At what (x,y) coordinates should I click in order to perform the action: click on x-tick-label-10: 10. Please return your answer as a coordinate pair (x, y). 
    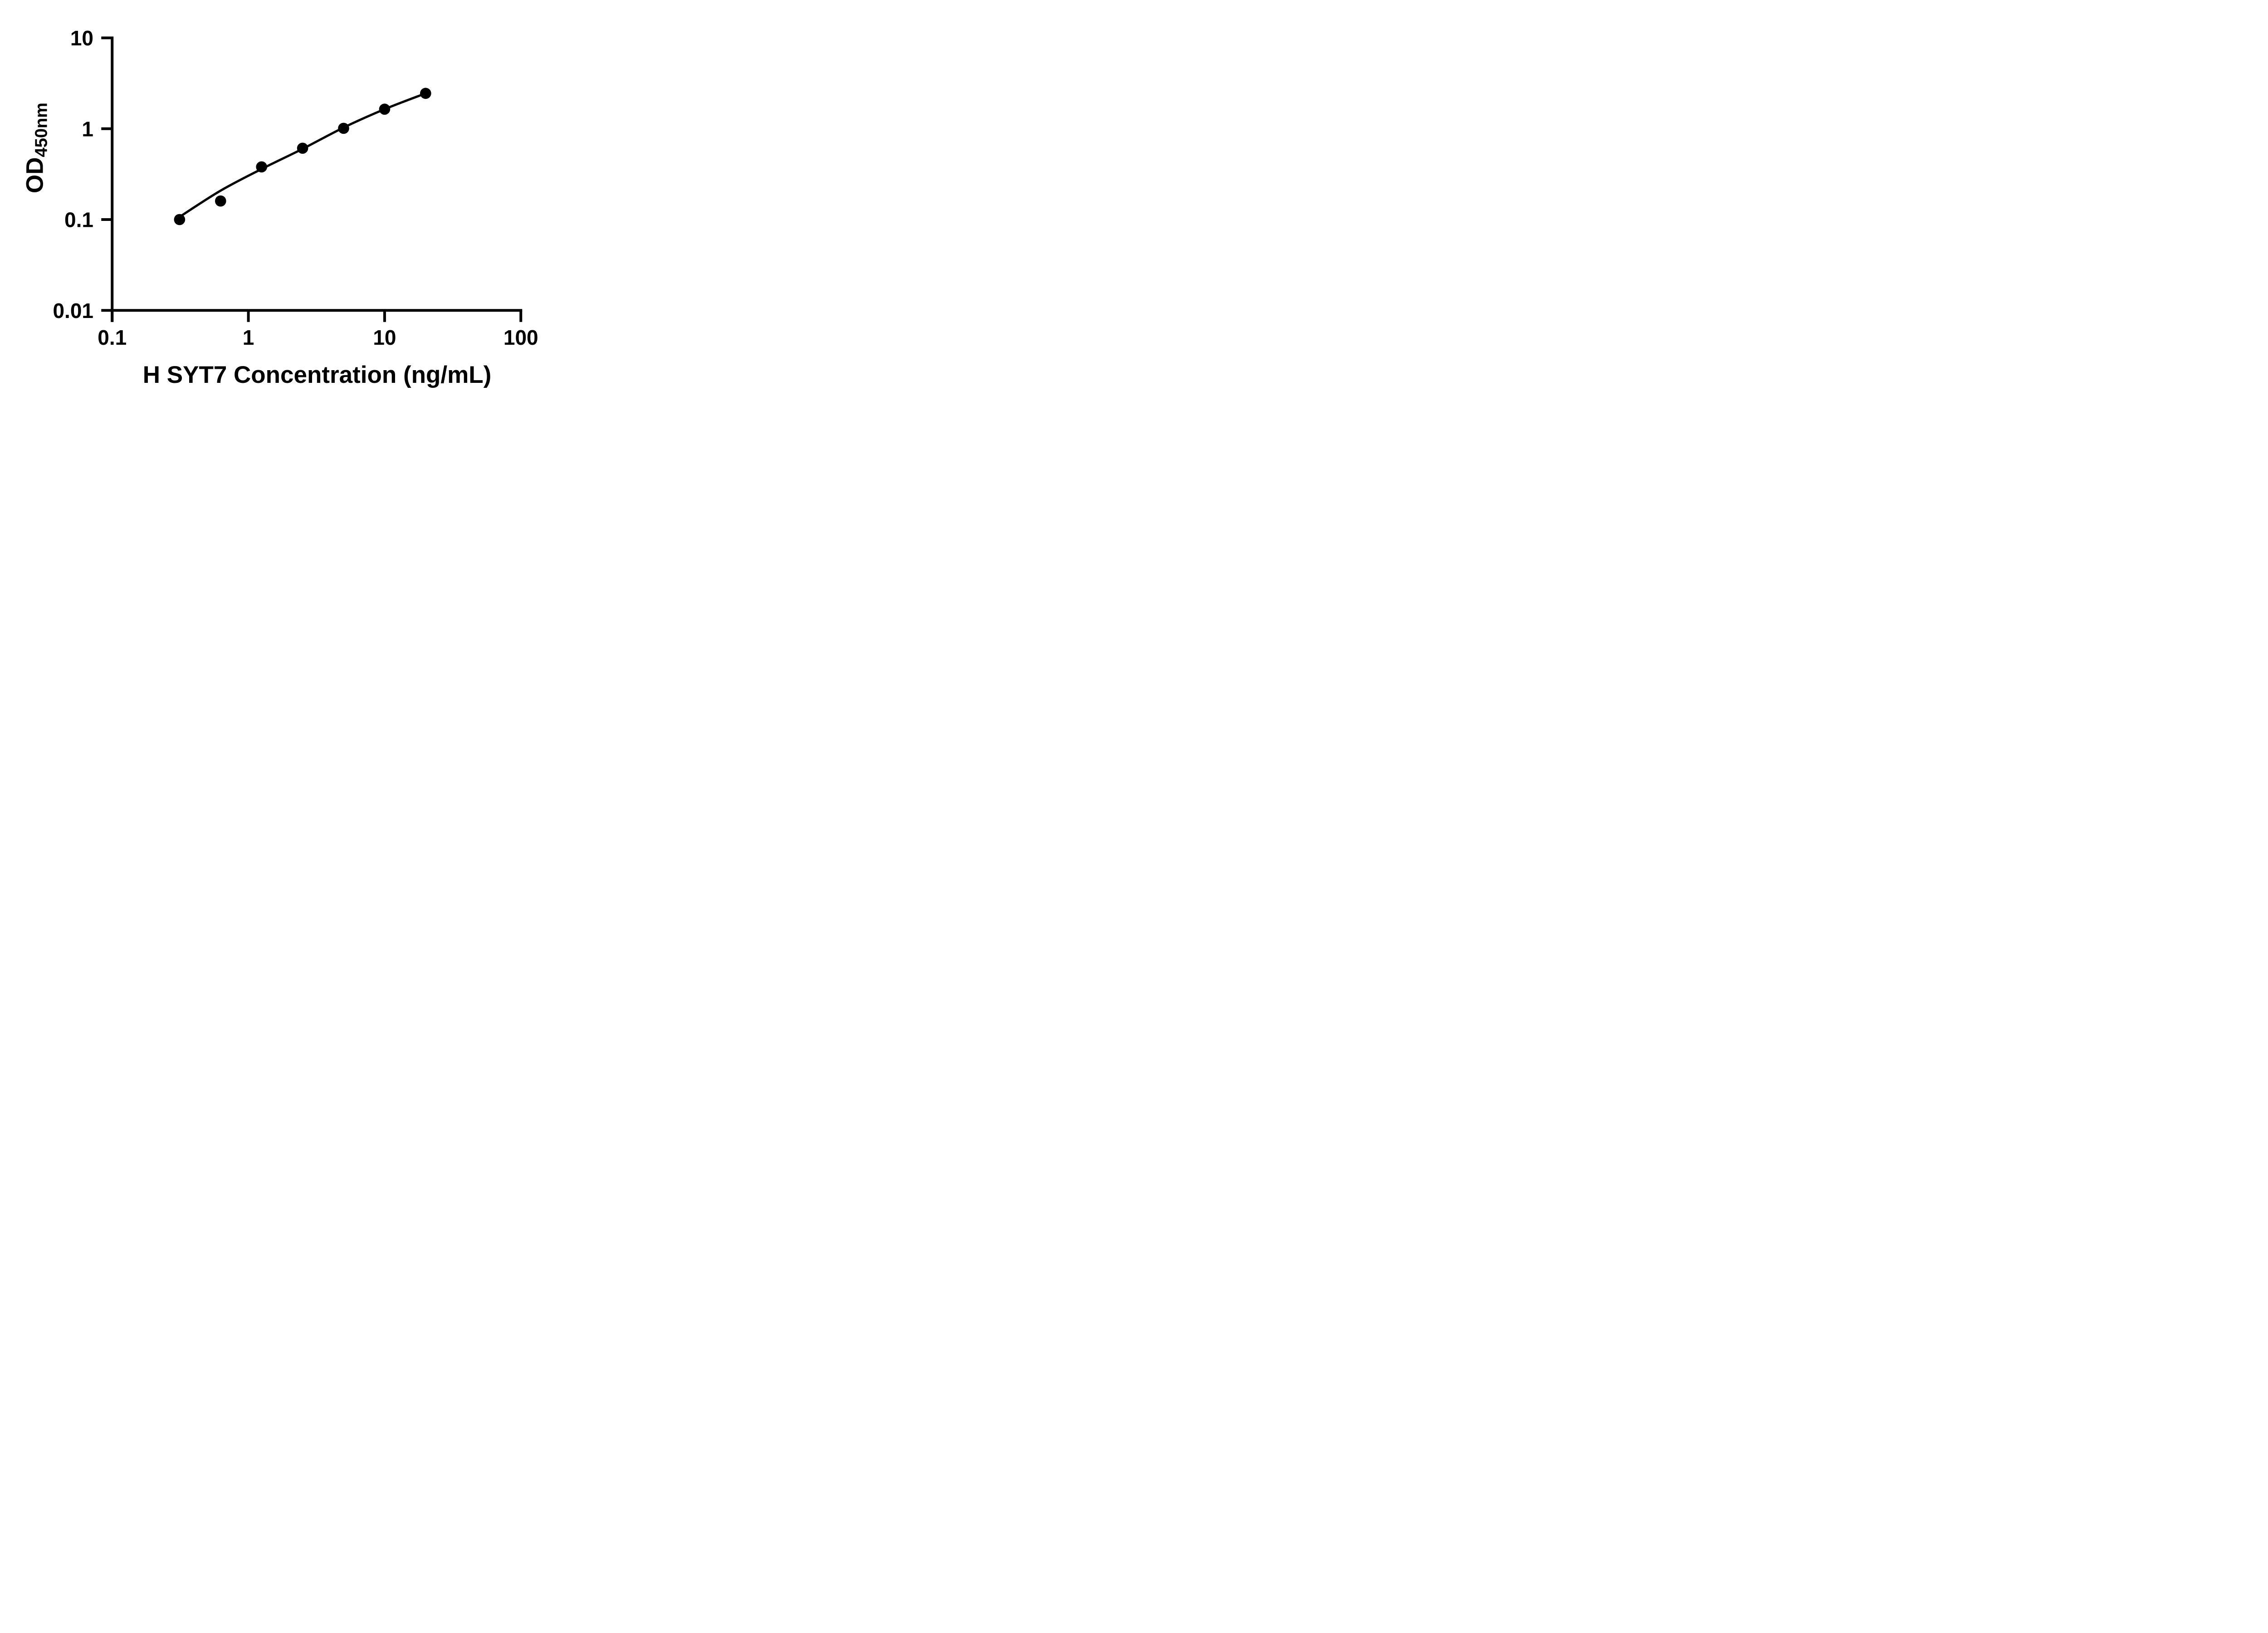
    Looking at the image, I should click on (385, 337).